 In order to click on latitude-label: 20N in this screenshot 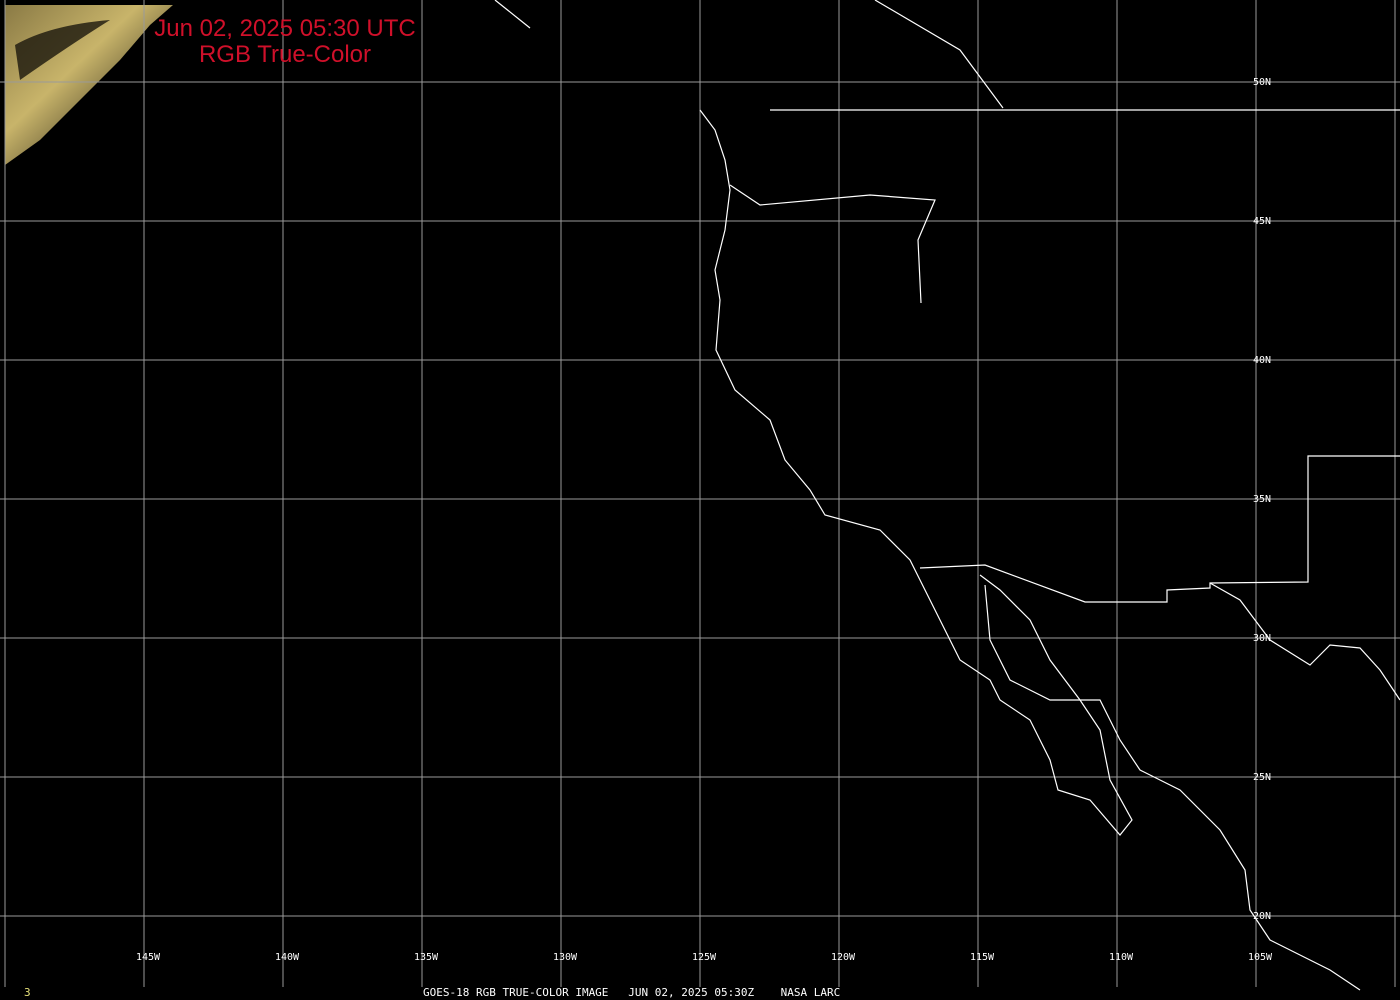, I will do `click(1262, 916)`.